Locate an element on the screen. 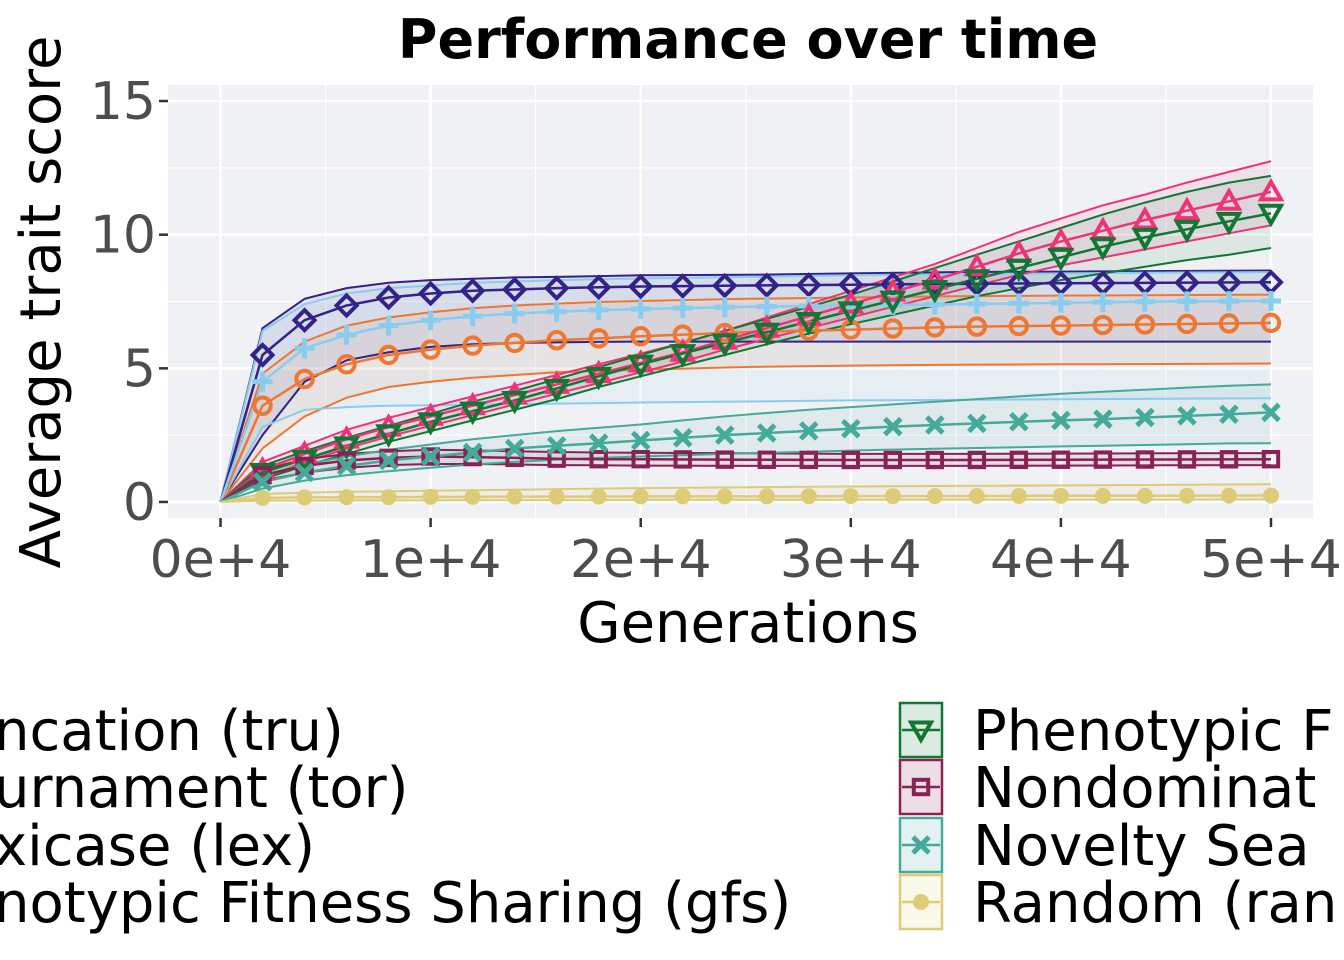 This screenshot has width=1344, height=960. markers-tournament-tor is located at coordinates (767, 364).